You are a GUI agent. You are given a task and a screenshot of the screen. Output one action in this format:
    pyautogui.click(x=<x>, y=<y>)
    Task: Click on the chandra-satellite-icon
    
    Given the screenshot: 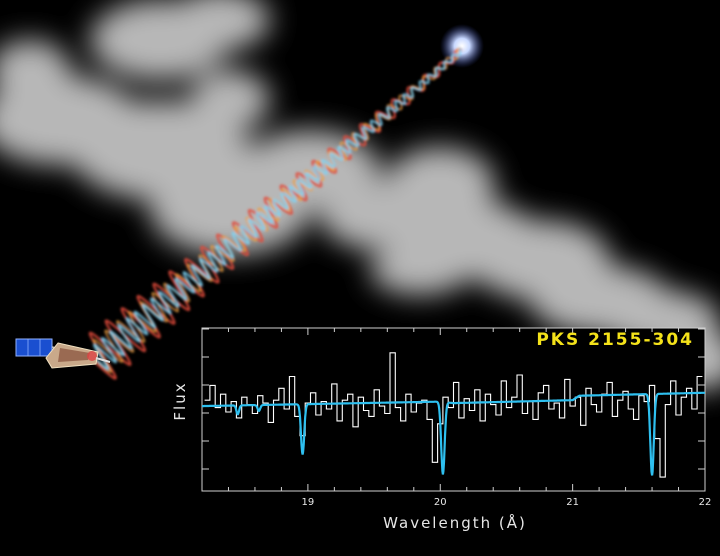 What is the action you would take?
    pyautogui.click(x=63, y=353)
    